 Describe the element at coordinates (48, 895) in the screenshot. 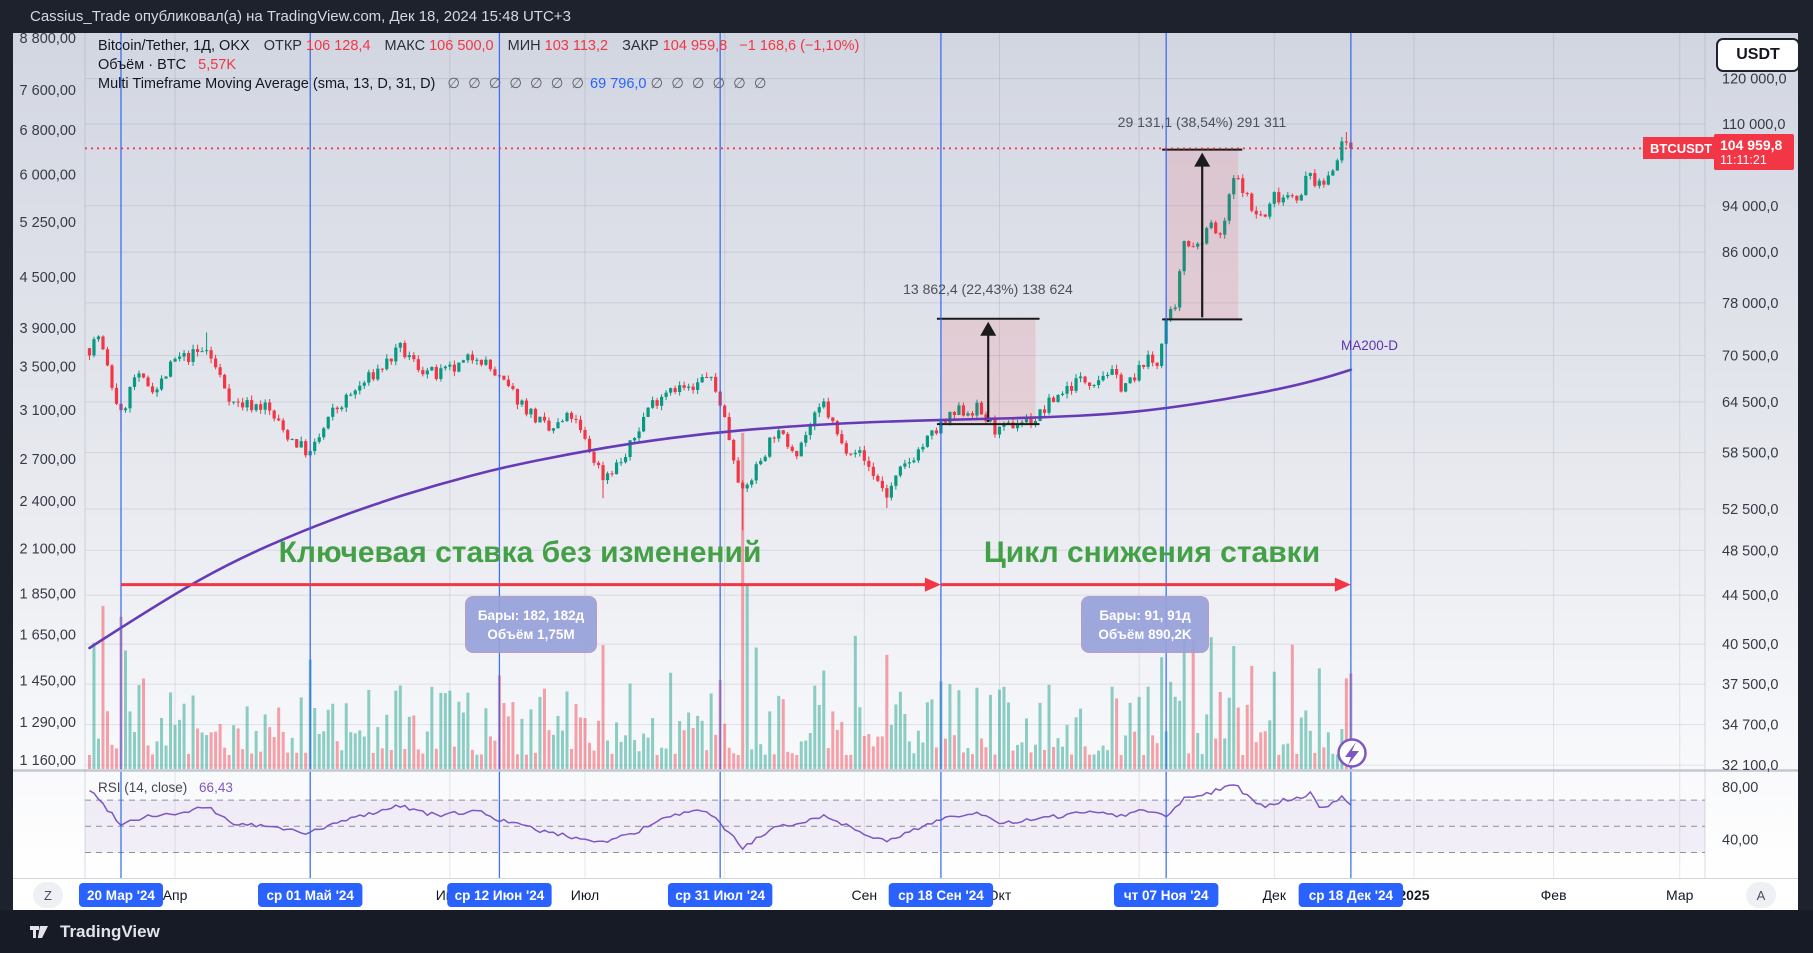

I see `zoom-out-button: Z` at that location.